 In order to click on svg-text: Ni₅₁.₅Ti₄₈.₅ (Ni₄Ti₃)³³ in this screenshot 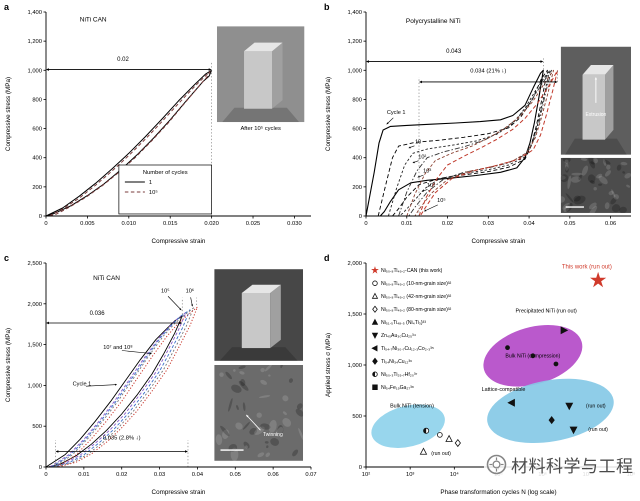, I will do `click(403, 323)`.